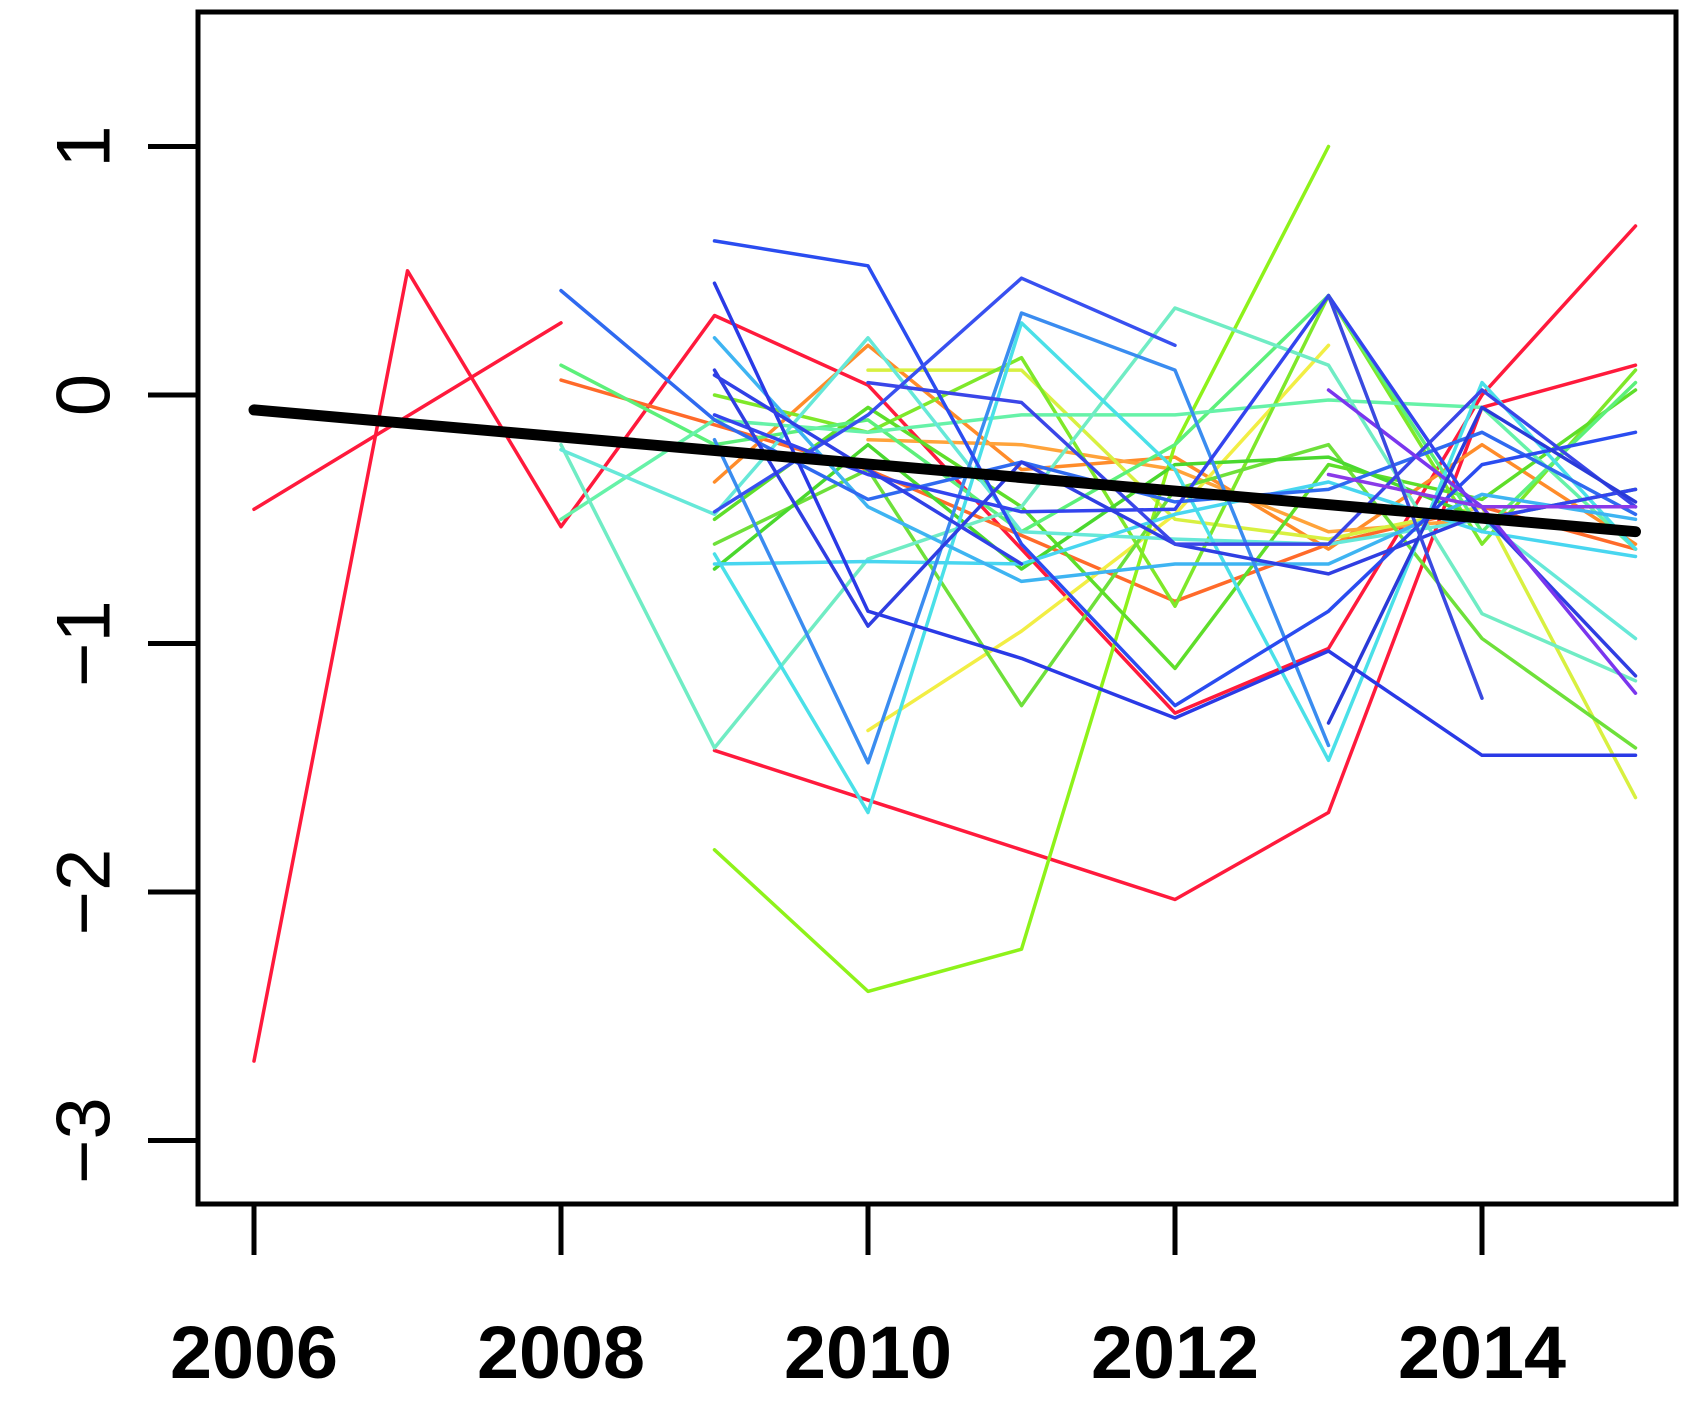 This screenshot has height=1407, width=1700. What do you see at coordinates (254, 1352) in the screenshot?
I see `x-tick-label: 2006` at bounding box center [254, 1352].